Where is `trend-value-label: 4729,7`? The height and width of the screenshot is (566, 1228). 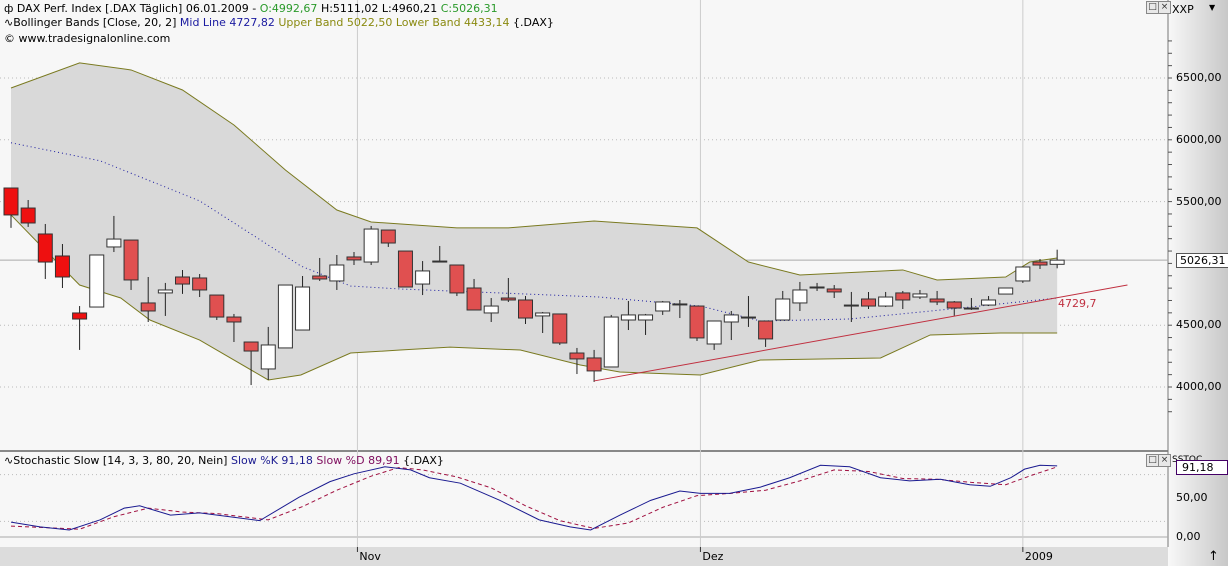
trend-value-label: 4729,7 is located at coordinates (1077, 303).